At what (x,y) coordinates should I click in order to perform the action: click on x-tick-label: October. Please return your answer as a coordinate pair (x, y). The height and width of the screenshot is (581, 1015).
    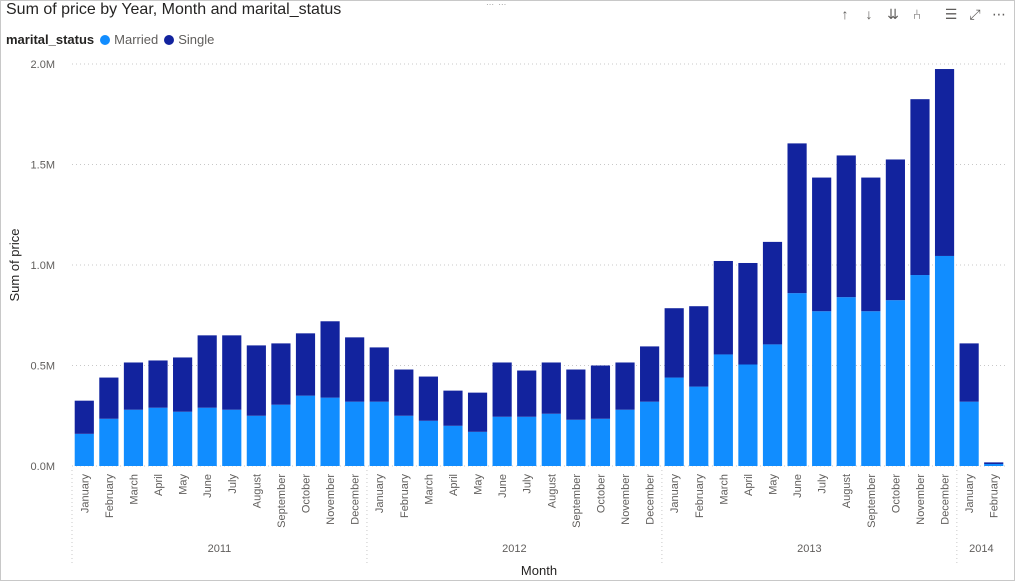
    Looking at the image, I should click on (601, 493).